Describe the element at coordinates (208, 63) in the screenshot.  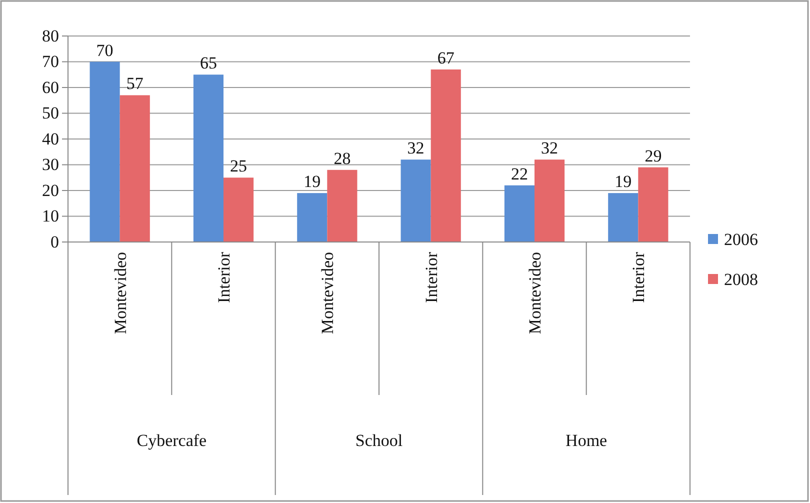
I see `data-label: 65` at that location.